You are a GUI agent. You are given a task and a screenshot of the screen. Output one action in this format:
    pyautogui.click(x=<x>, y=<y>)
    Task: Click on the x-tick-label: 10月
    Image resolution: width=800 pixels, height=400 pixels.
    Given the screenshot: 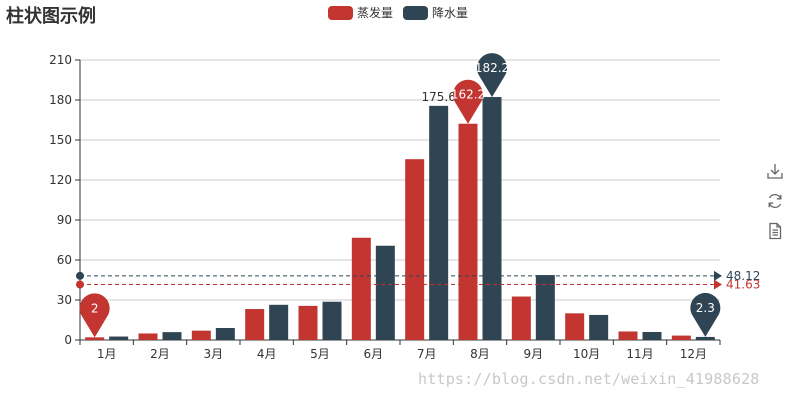 What is the action you would take?
    pyautogui.click(x=586, y=354)
    